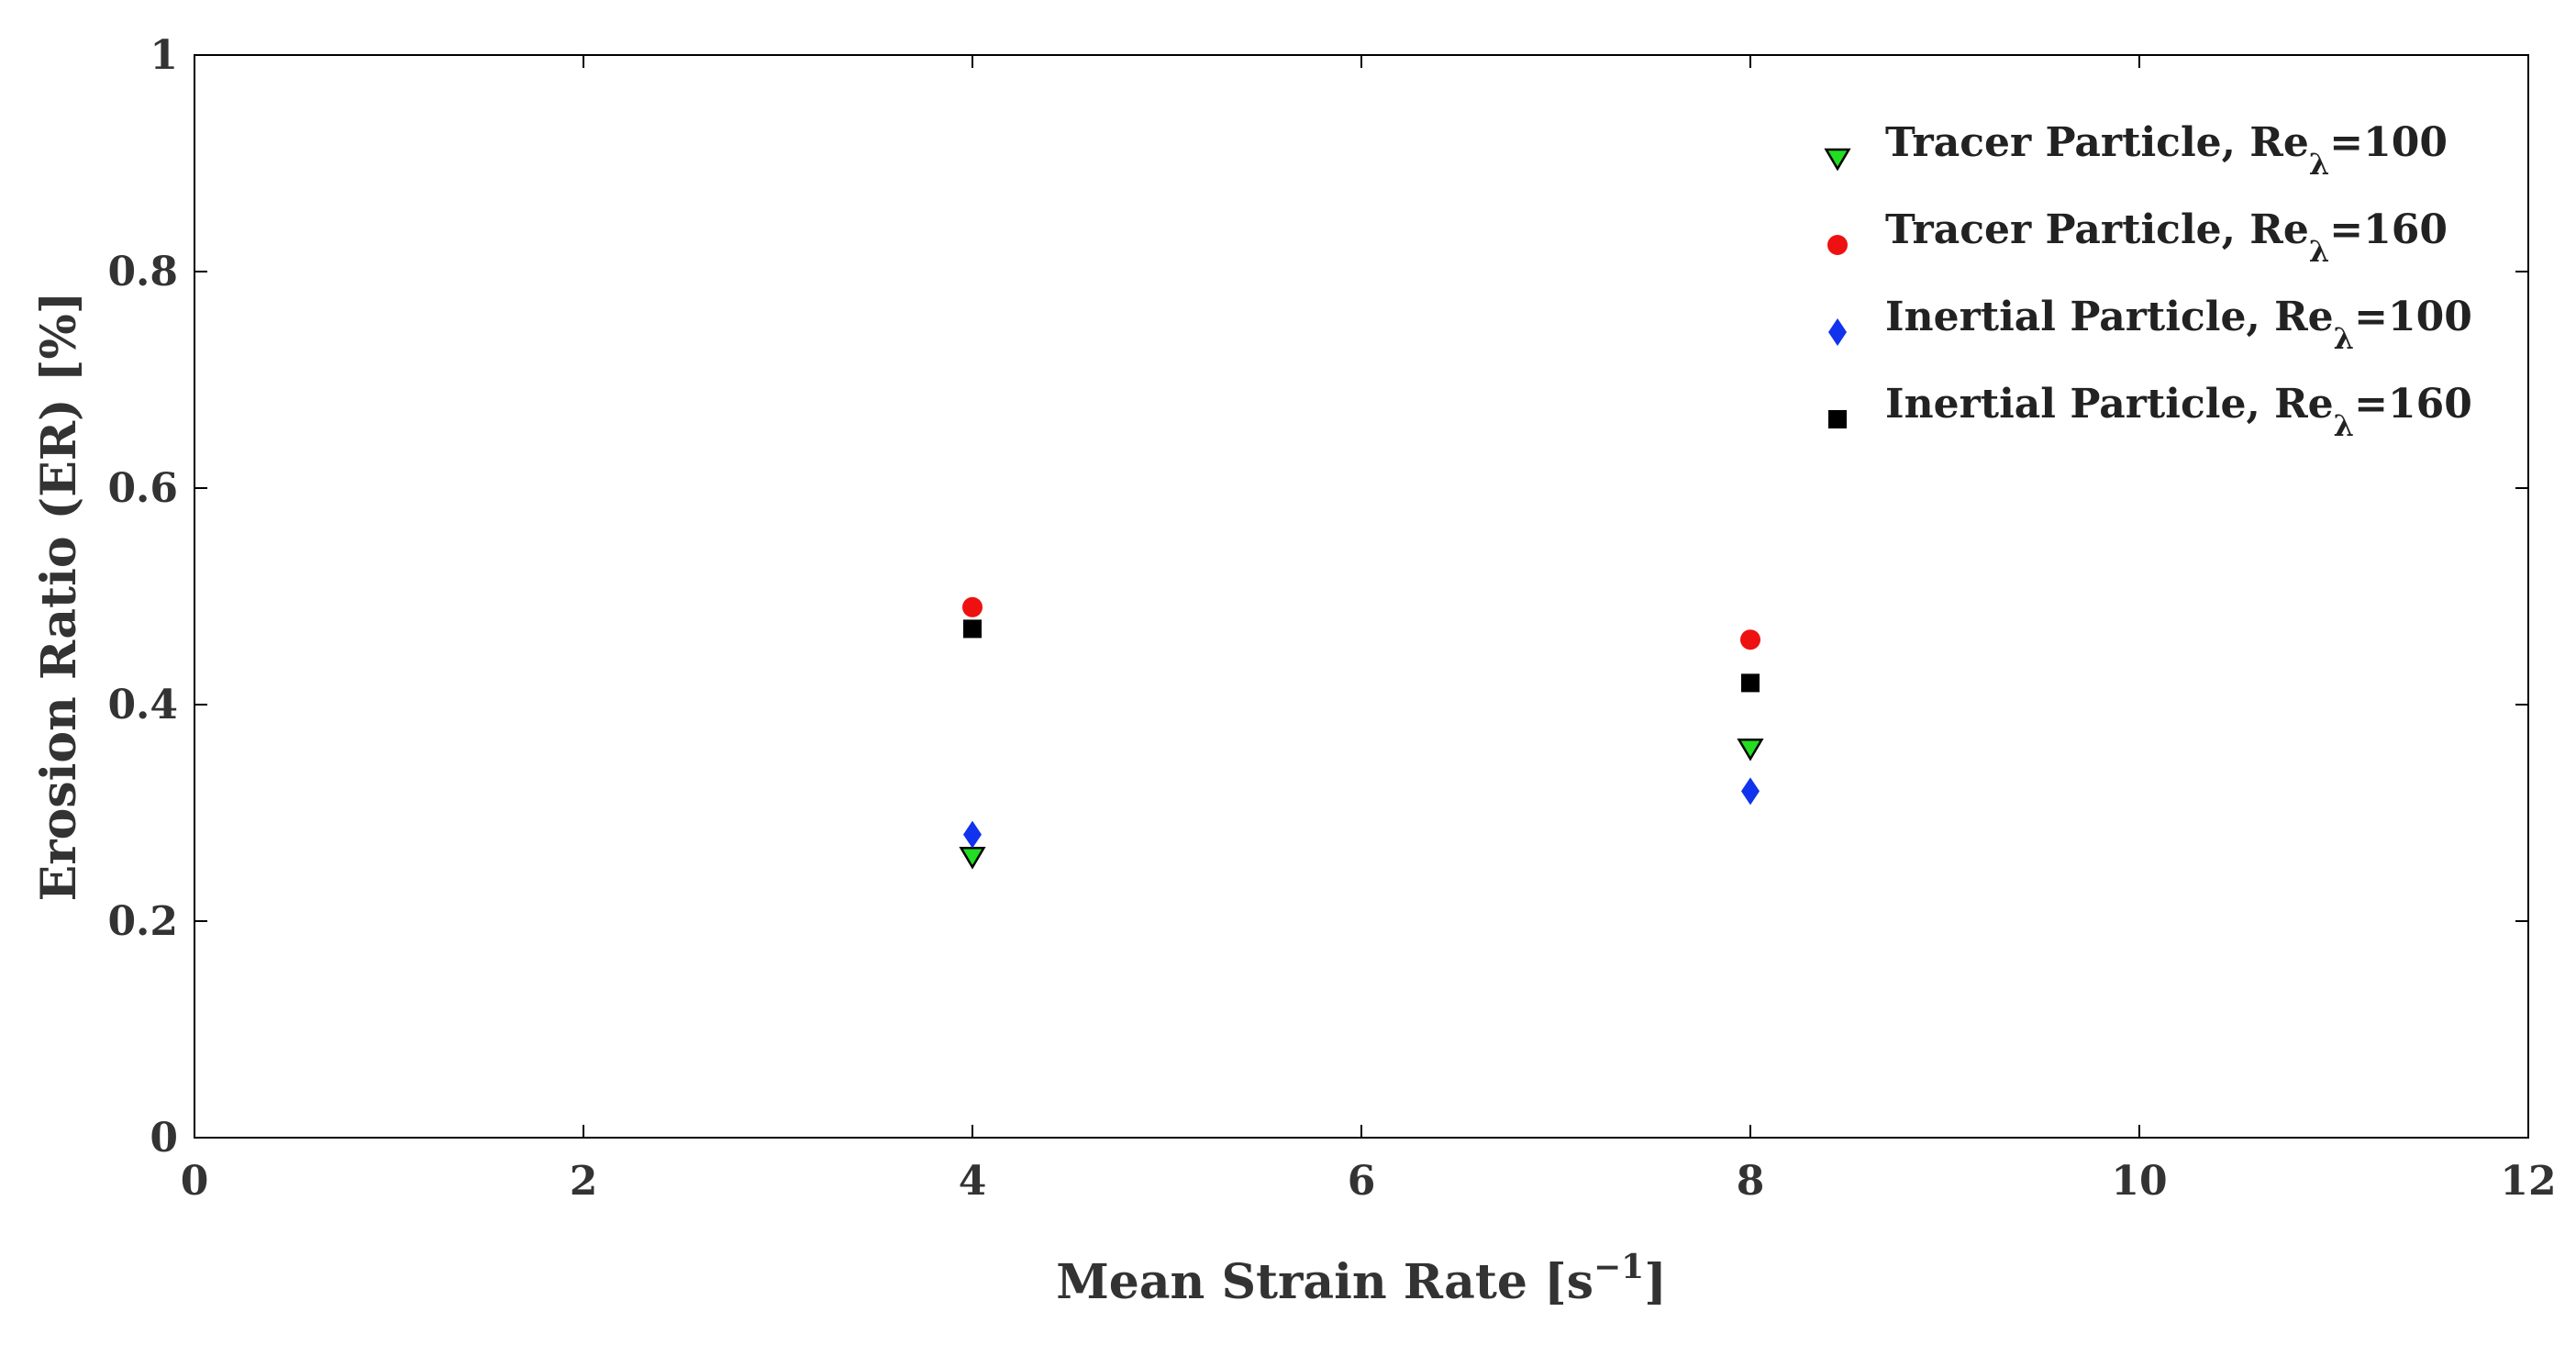  Describe the element at coordinates (584, 1182) in the screenshot. I see `x-tick-label: 2` at that location.